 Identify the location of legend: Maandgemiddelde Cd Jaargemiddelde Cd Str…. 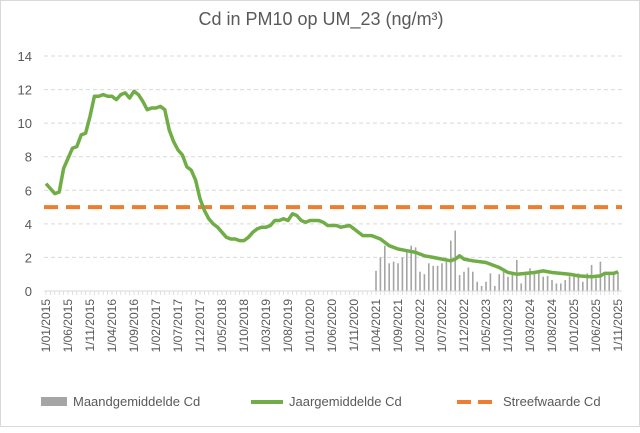
(321, 401).